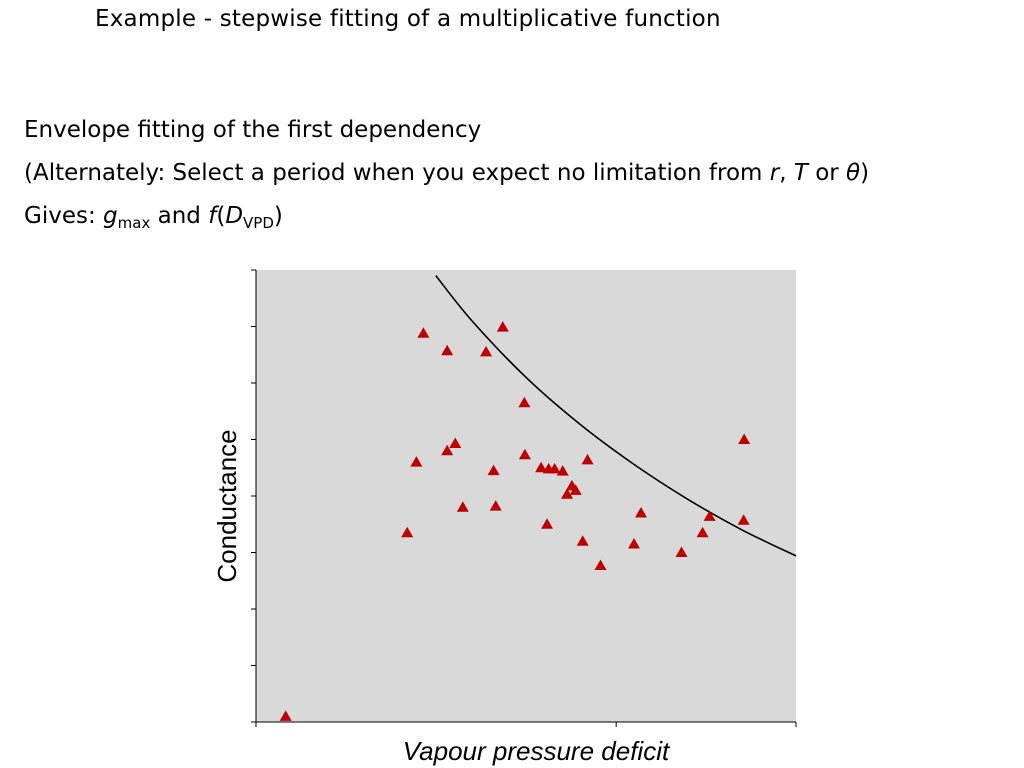 This screenshot has height=768, width=1024. Describe the element at coordinates (774, 173) in the screenshot. I see `var-r: r` at that location.